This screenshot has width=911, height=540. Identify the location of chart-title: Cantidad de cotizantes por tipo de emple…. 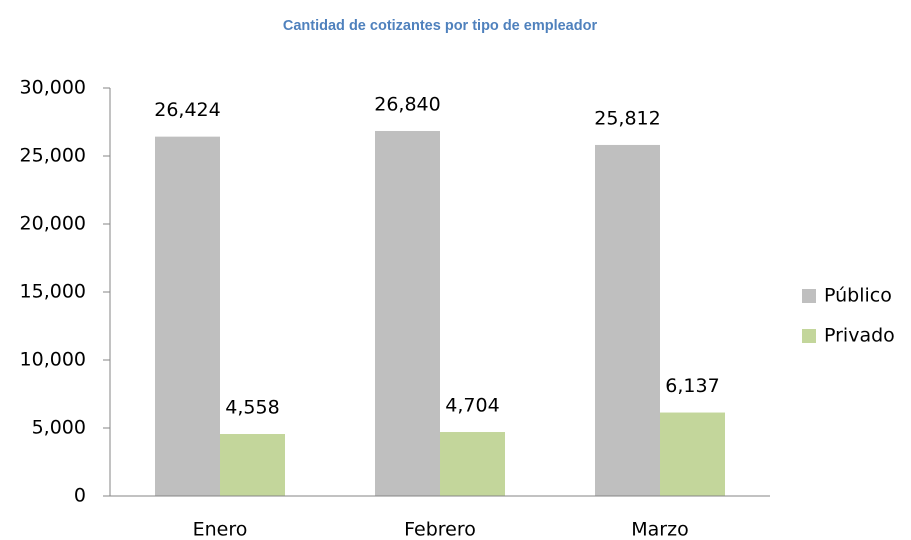
(440, 26).